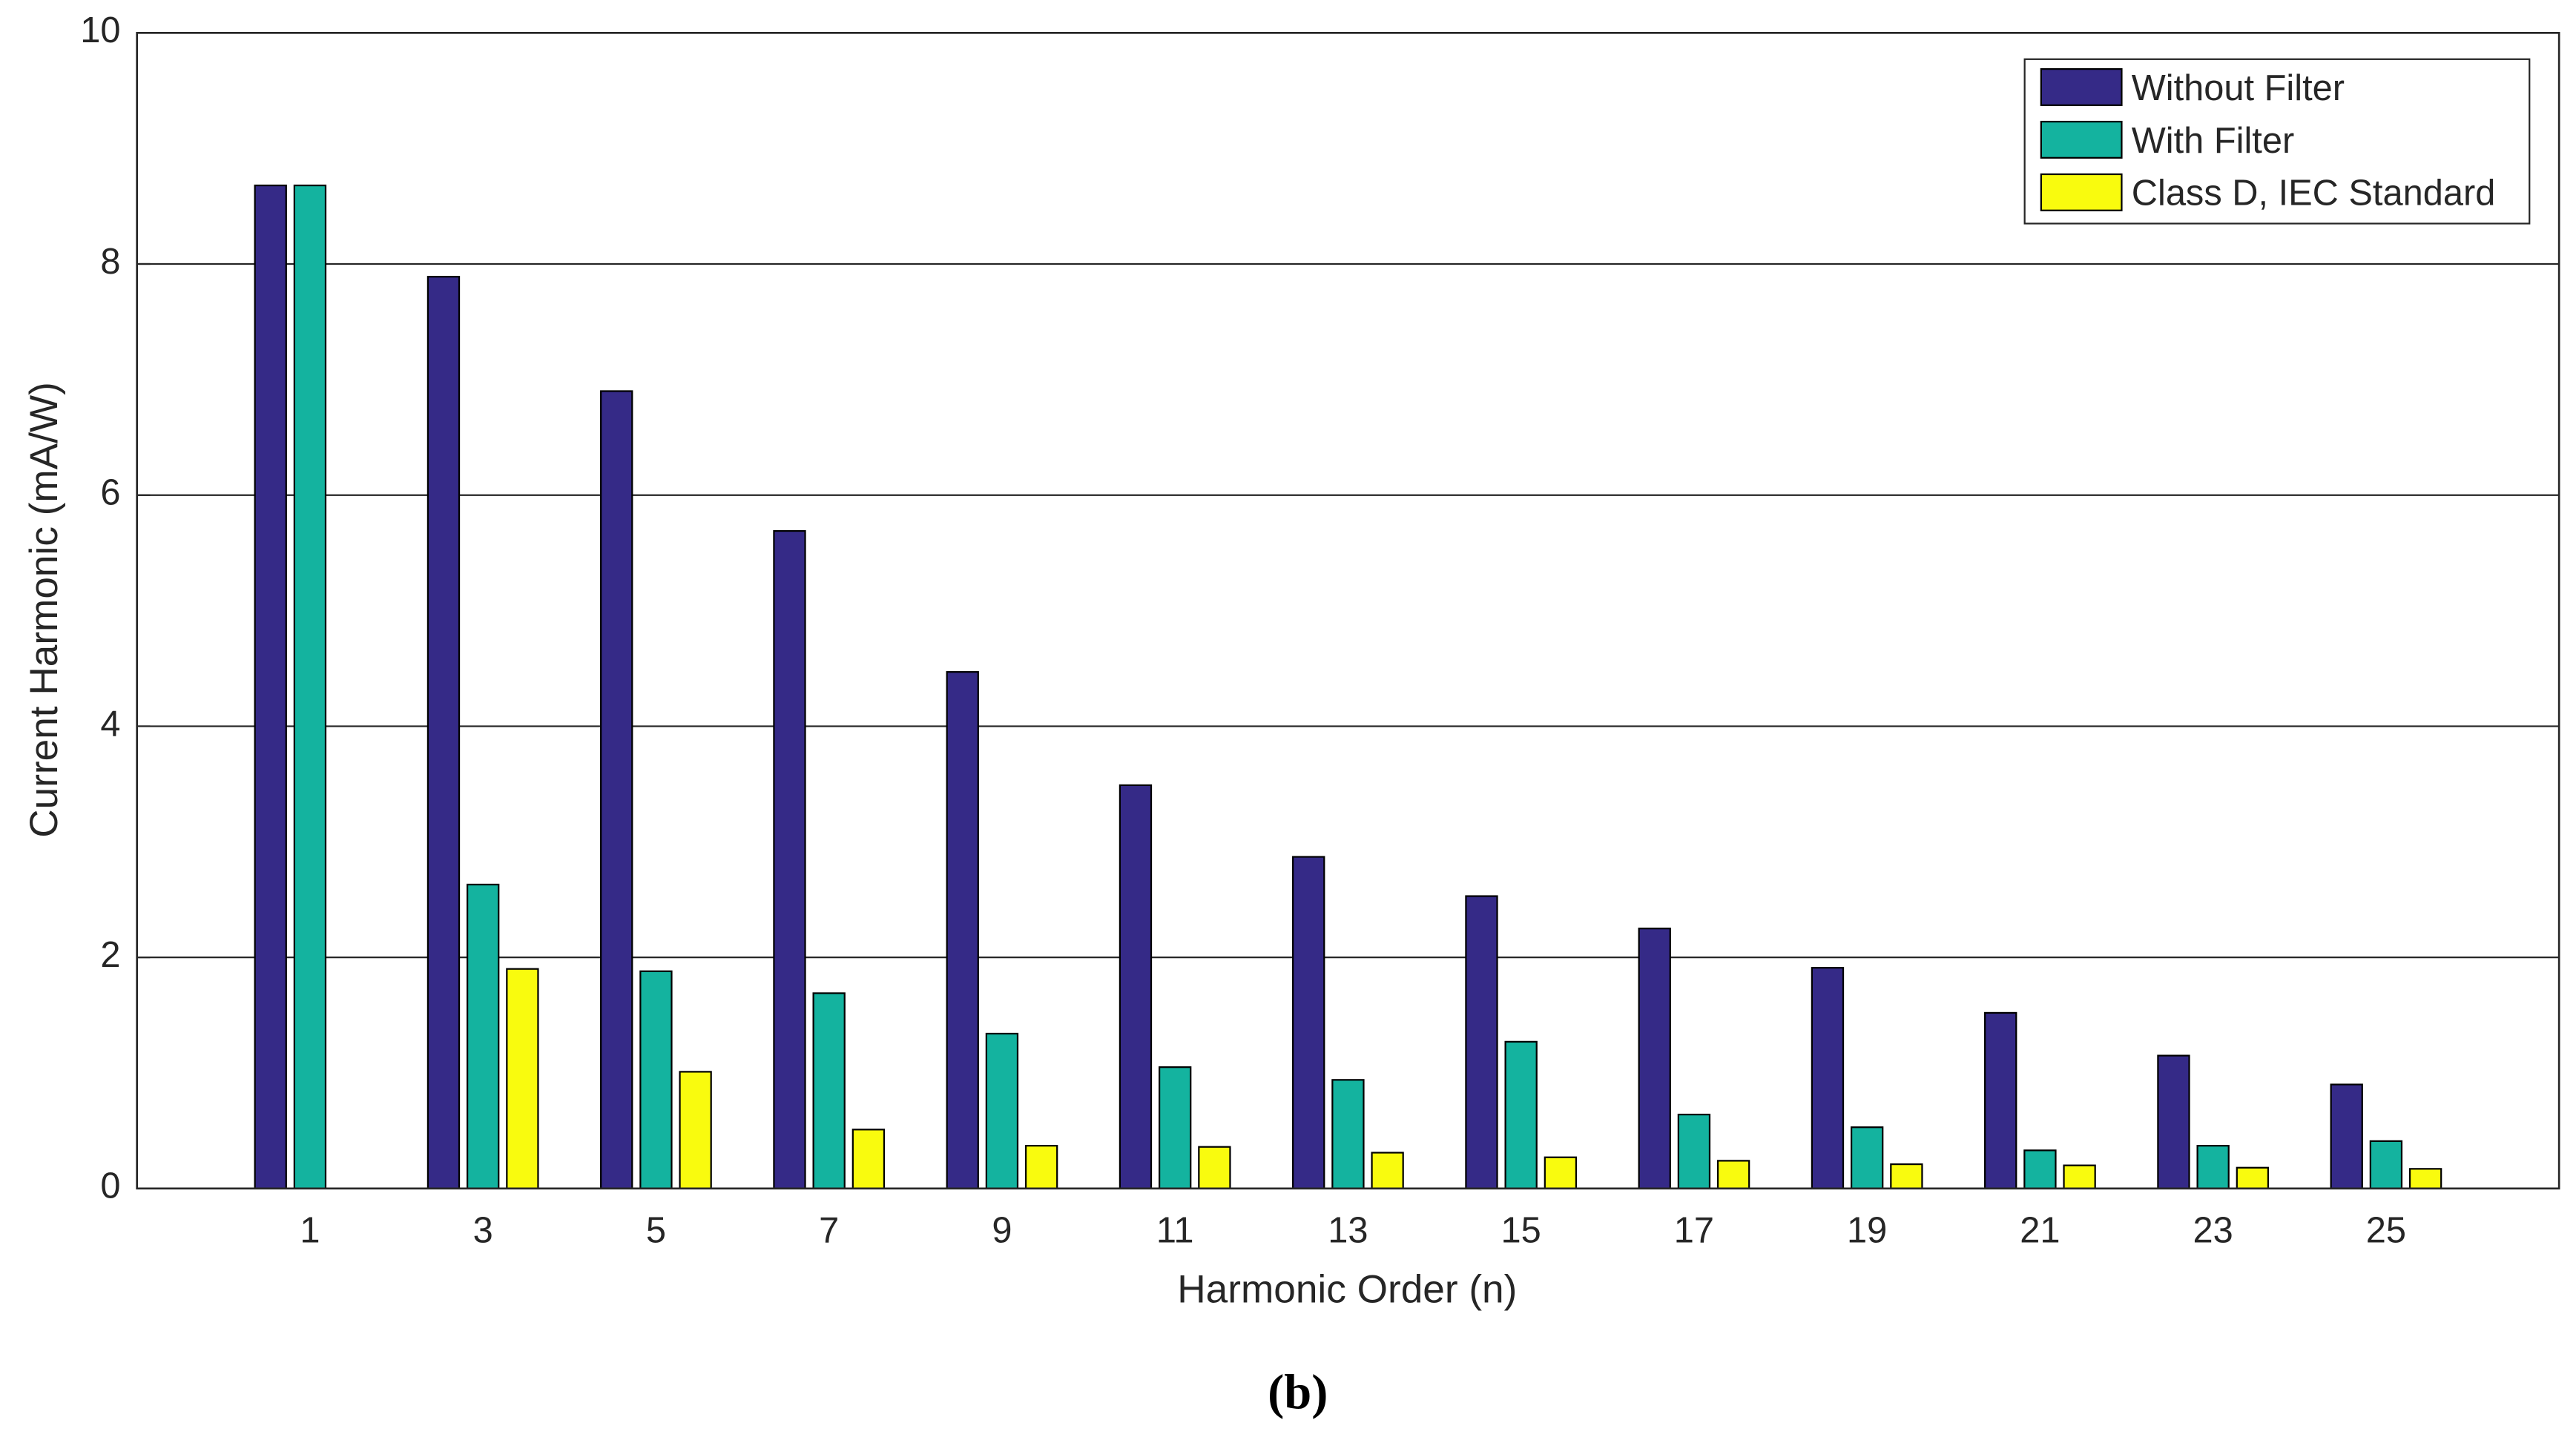 The image size is (2576, 1440). I want to click on x-axis-label: Harmonic Order (n), so click(1347, 1290).